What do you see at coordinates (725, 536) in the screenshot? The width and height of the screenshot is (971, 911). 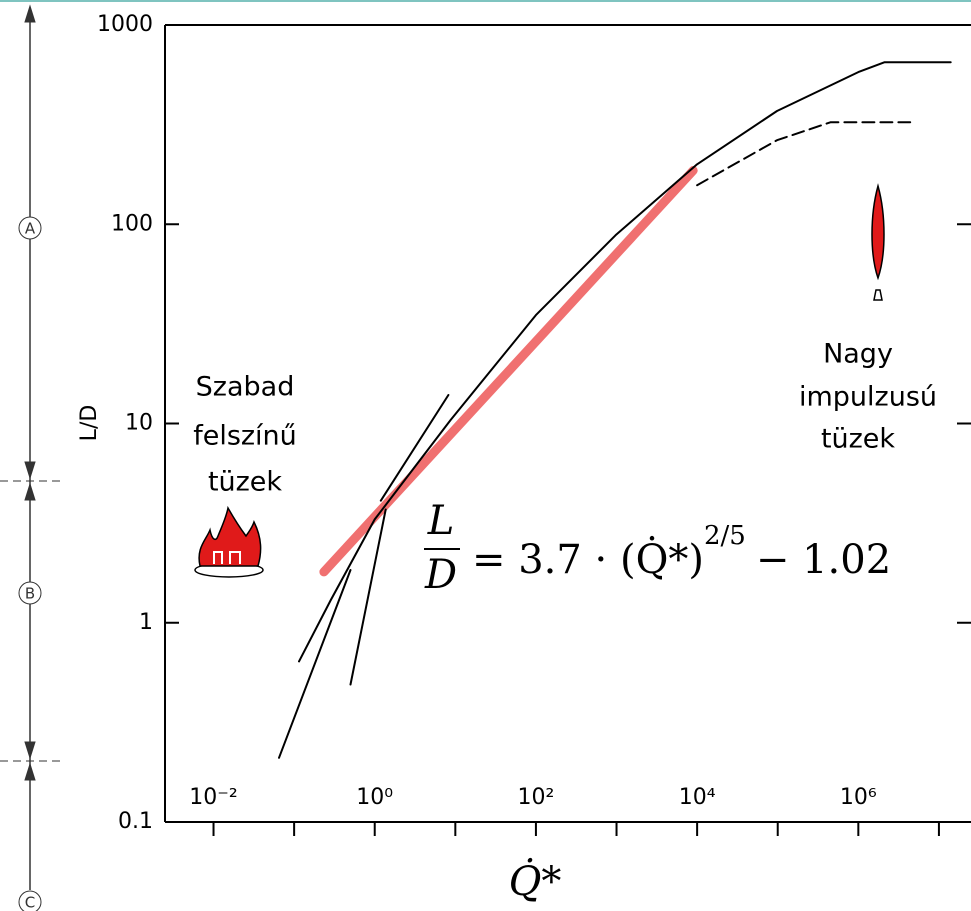 I see `equation-exponent: 2/5` at bounding box center [725, 536].